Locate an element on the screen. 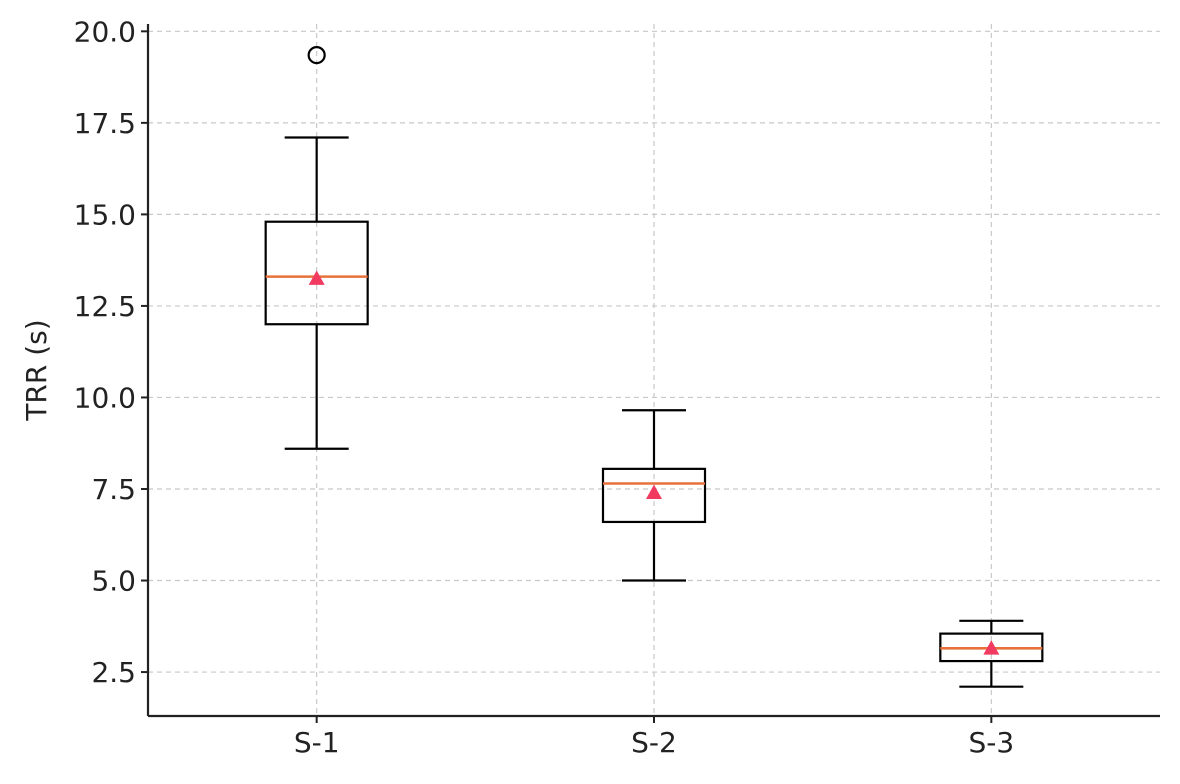 This screenshot has width=1180, height=784. y-tick-label: 2.5 is located at coordinates (113, 672).